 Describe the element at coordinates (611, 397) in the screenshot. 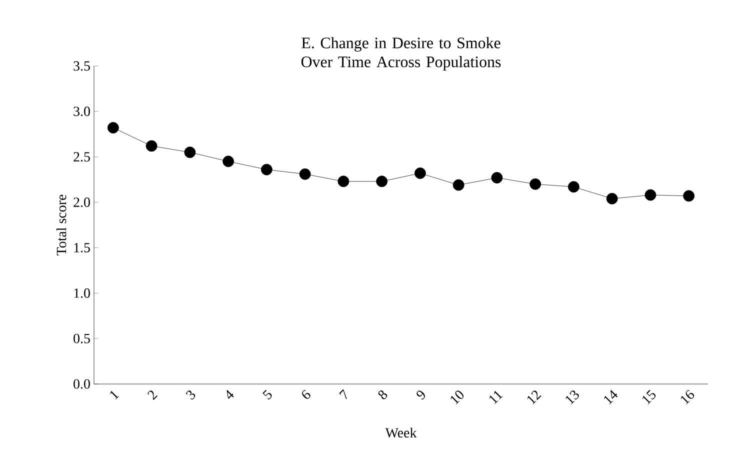

I see `x-tick-label: 14` at that location.